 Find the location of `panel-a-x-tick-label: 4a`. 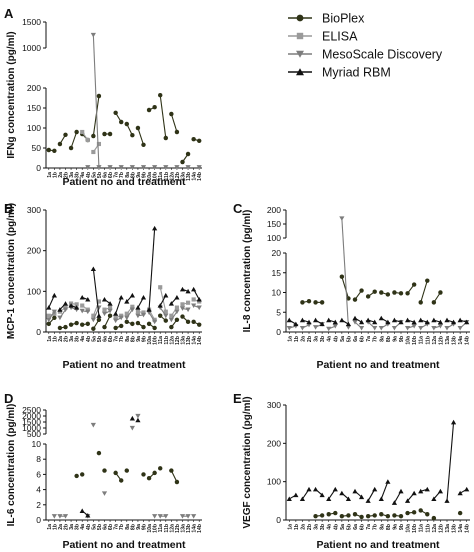

panel-a-x-tick-label: 4a is located at coordinates (83, 175).